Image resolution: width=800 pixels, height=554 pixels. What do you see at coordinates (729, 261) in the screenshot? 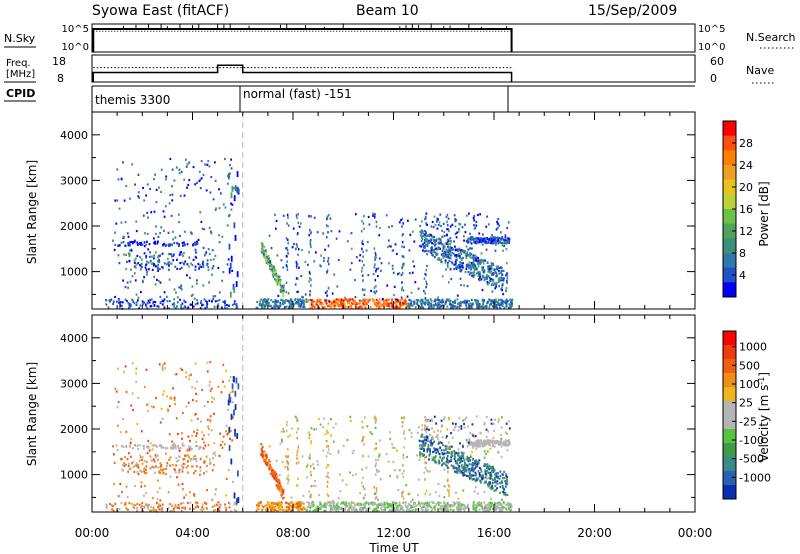
I see `colorbar-segment` at bounding box center [729, 261].